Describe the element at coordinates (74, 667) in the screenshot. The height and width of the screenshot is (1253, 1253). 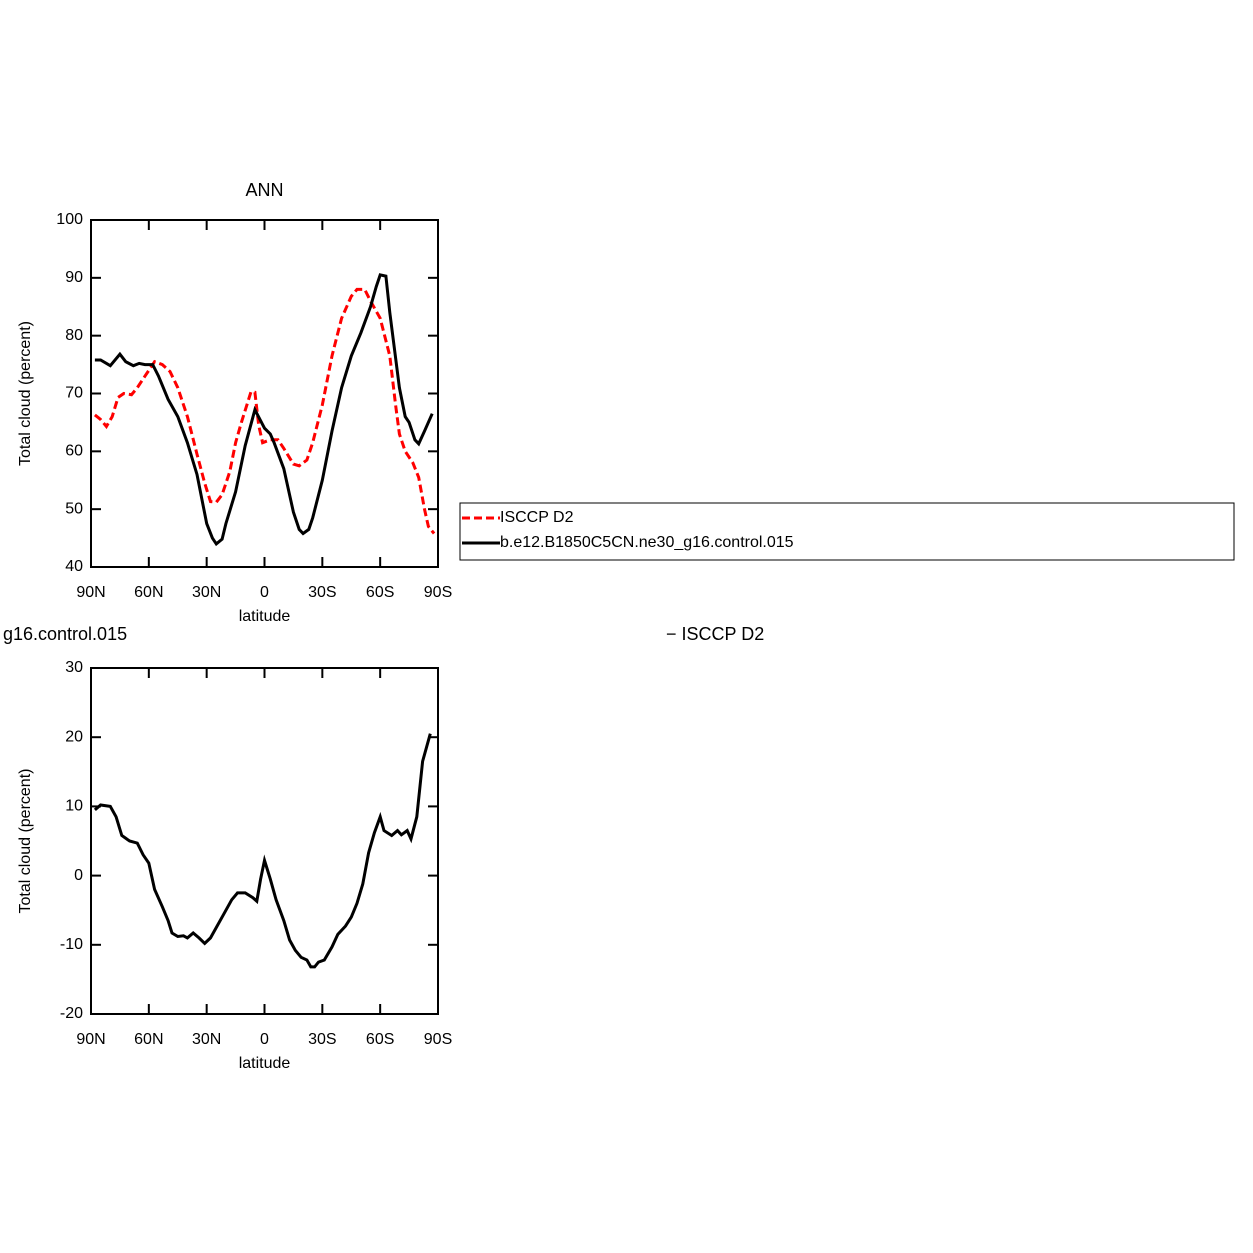
I see `y-tick-label: 30` at that location.